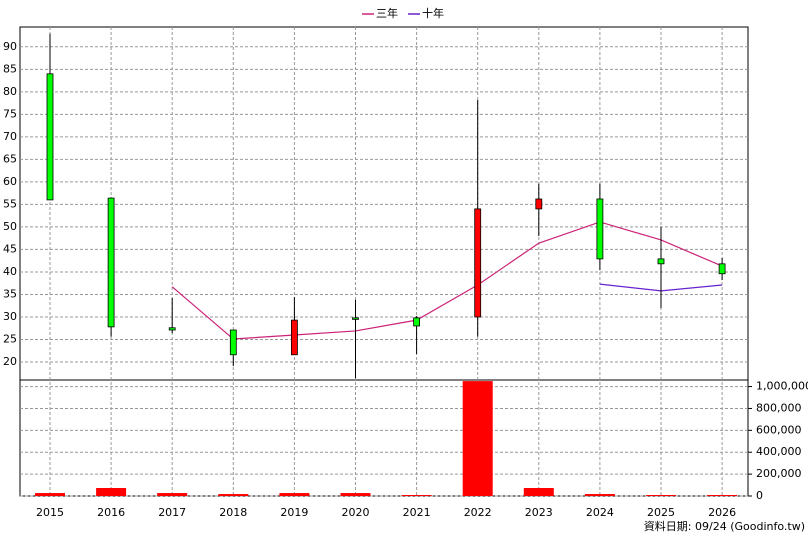  Describe the element at coordinates (10, 181) in the screenshot. I see `y-tick-label: 60` at that location.